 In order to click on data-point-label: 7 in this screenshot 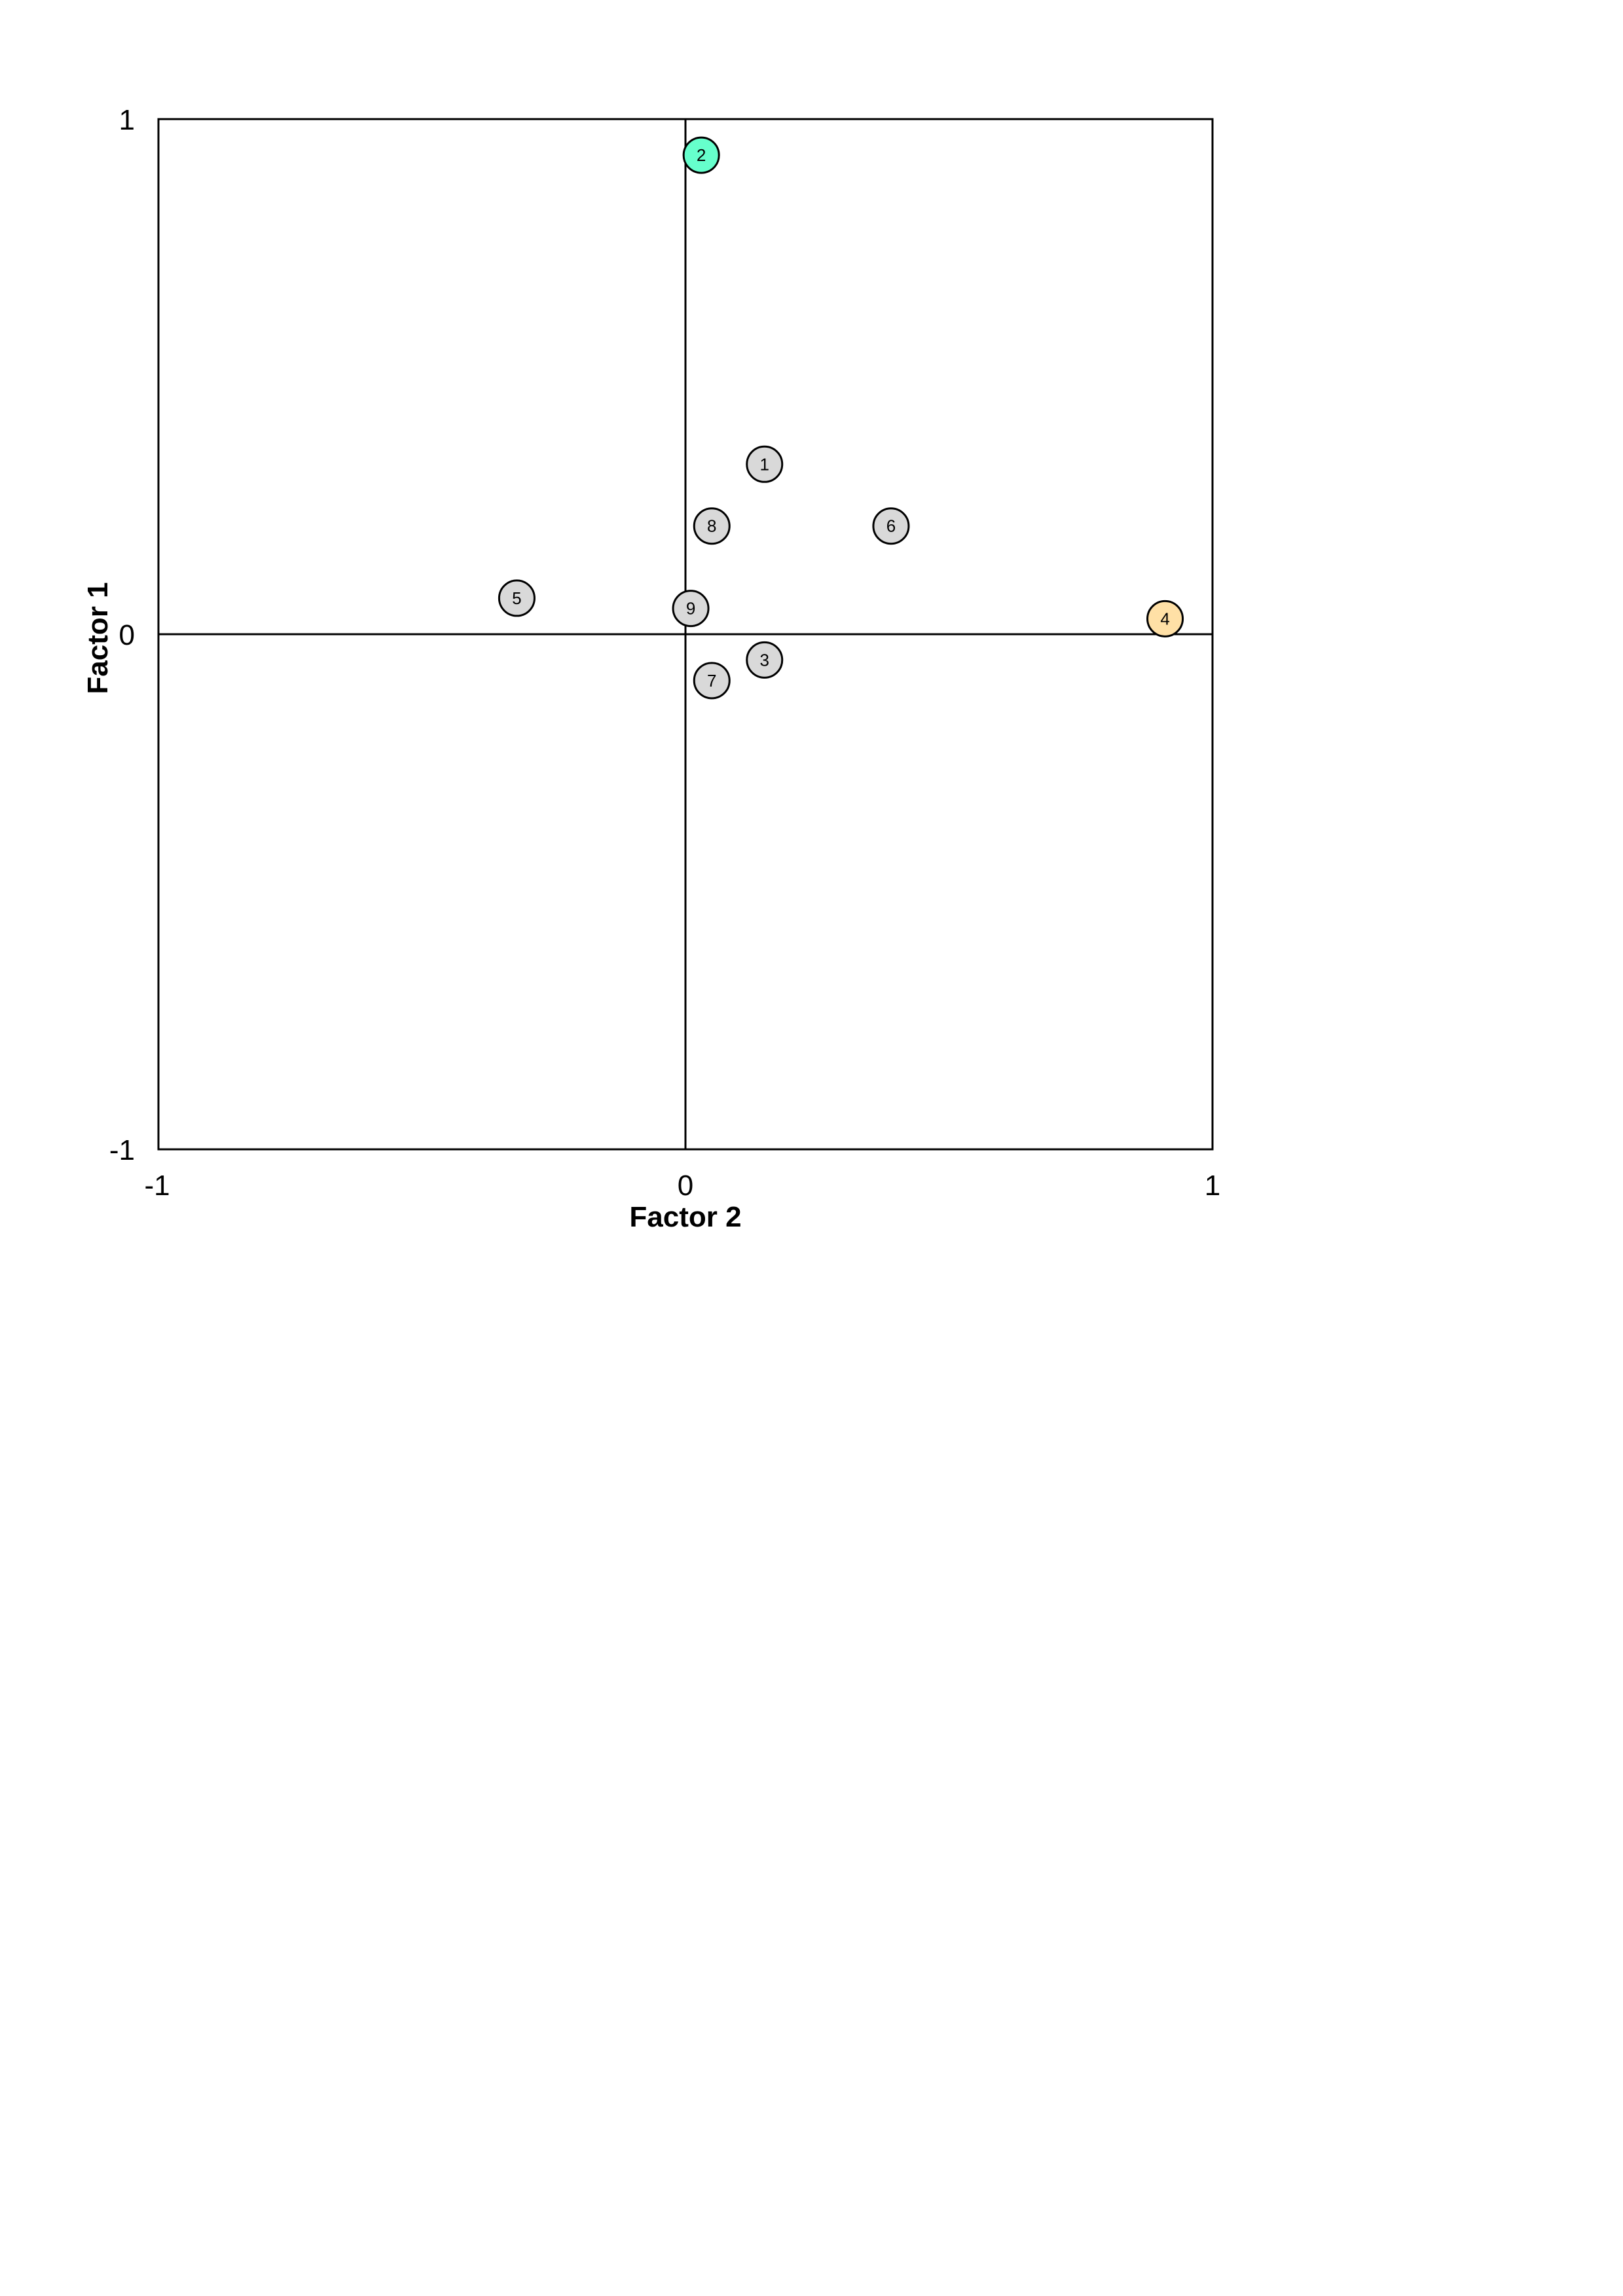, I will do `click(711, 681)`.